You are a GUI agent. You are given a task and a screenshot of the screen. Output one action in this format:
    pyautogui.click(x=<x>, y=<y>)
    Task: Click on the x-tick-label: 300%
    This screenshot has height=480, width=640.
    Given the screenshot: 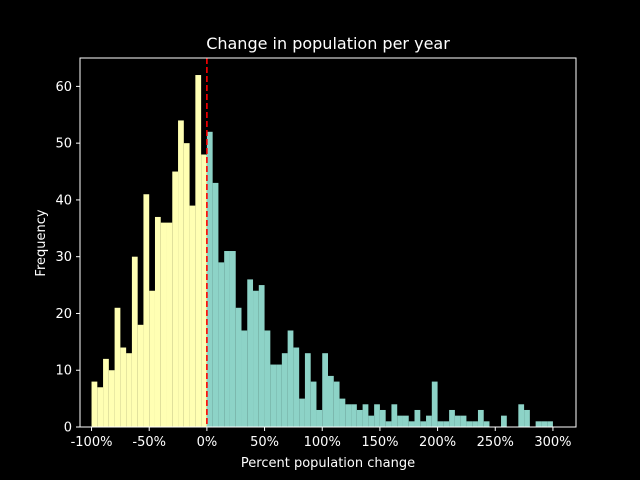 What is the action you would take?
    pyautogui.click(x=552, y=442)
    